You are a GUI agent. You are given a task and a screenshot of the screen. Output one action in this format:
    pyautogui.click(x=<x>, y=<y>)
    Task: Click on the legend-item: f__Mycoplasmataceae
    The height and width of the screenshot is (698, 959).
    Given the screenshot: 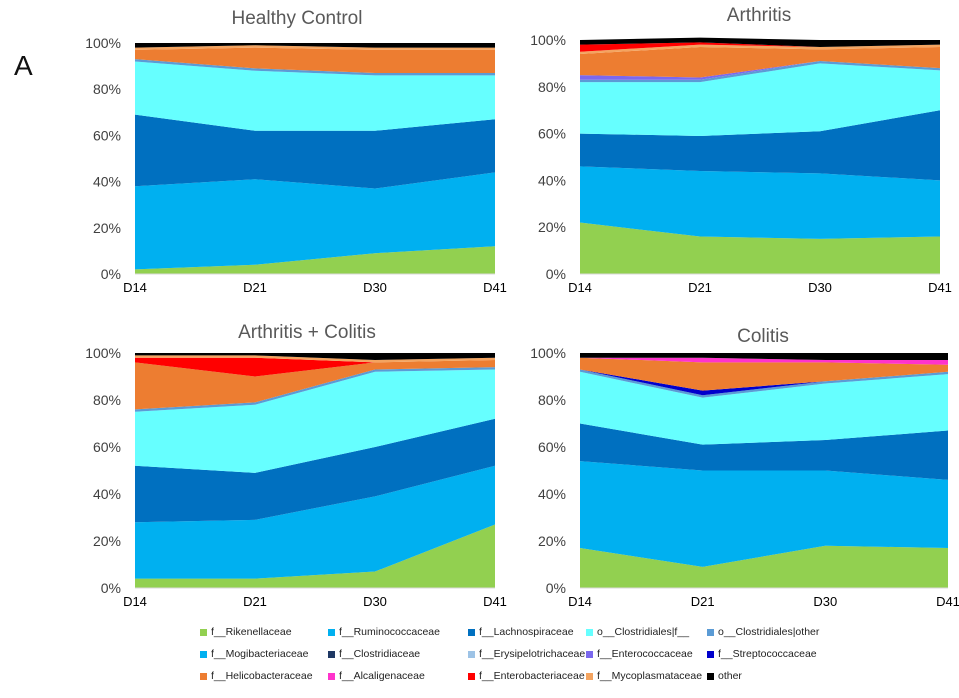 What is the action you would take?
    pyautogui.click(x=644, y=676)
    